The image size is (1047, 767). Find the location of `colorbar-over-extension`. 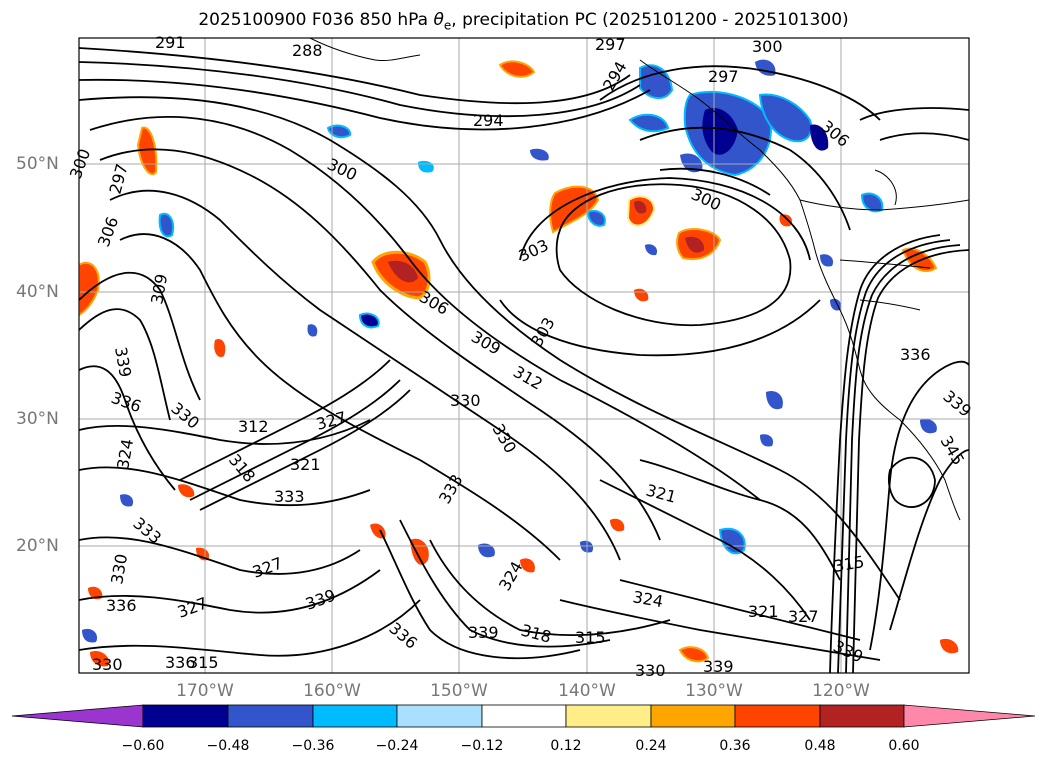

colorbar-over-extension is located at coordinates (969, 716).